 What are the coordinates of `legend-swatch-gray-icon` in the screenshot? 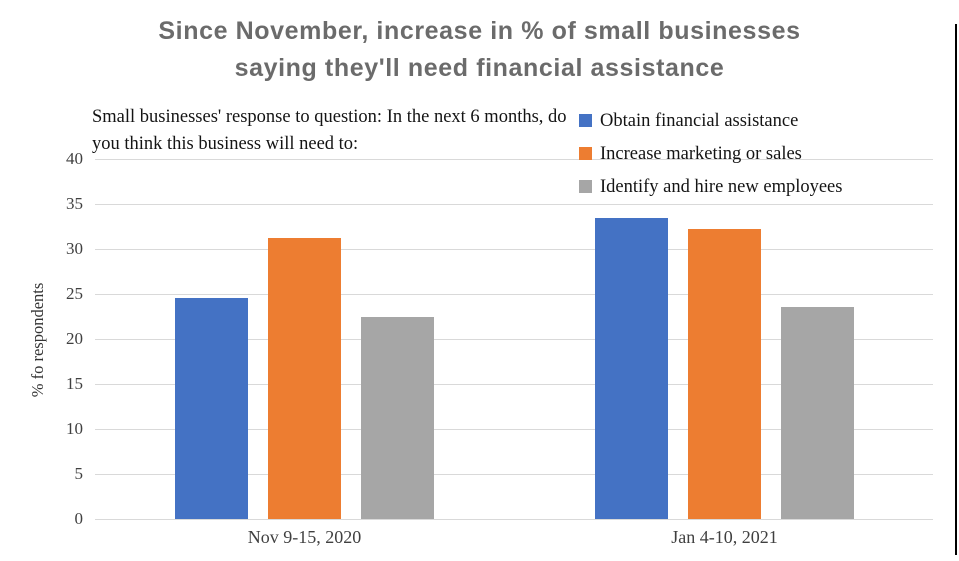 It's located at (585, 186).